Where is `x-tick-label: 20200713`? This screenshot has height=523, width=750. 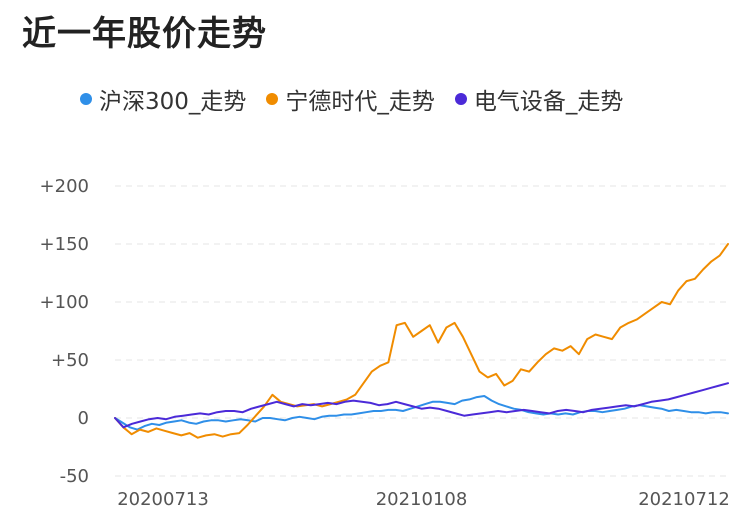
x-tick-label: 20200713 is located at coordinates (163, 499).